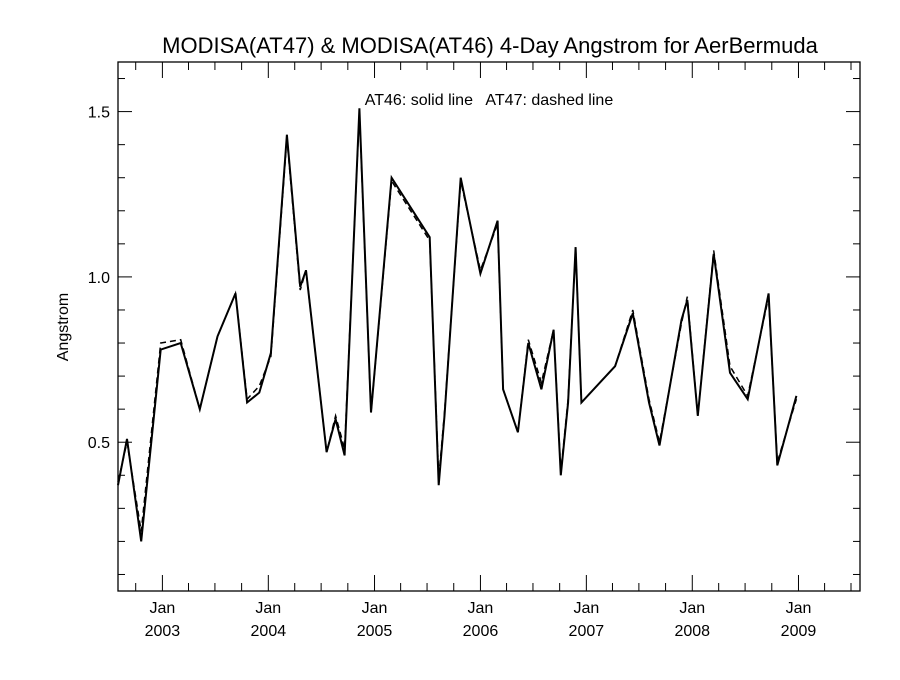 Image resolution: width=900 pixels, height=680 pixels. Describe the element at coordinates (269, 631) in the screenshot. I see `x-tick-label-year: 2004` at that location.